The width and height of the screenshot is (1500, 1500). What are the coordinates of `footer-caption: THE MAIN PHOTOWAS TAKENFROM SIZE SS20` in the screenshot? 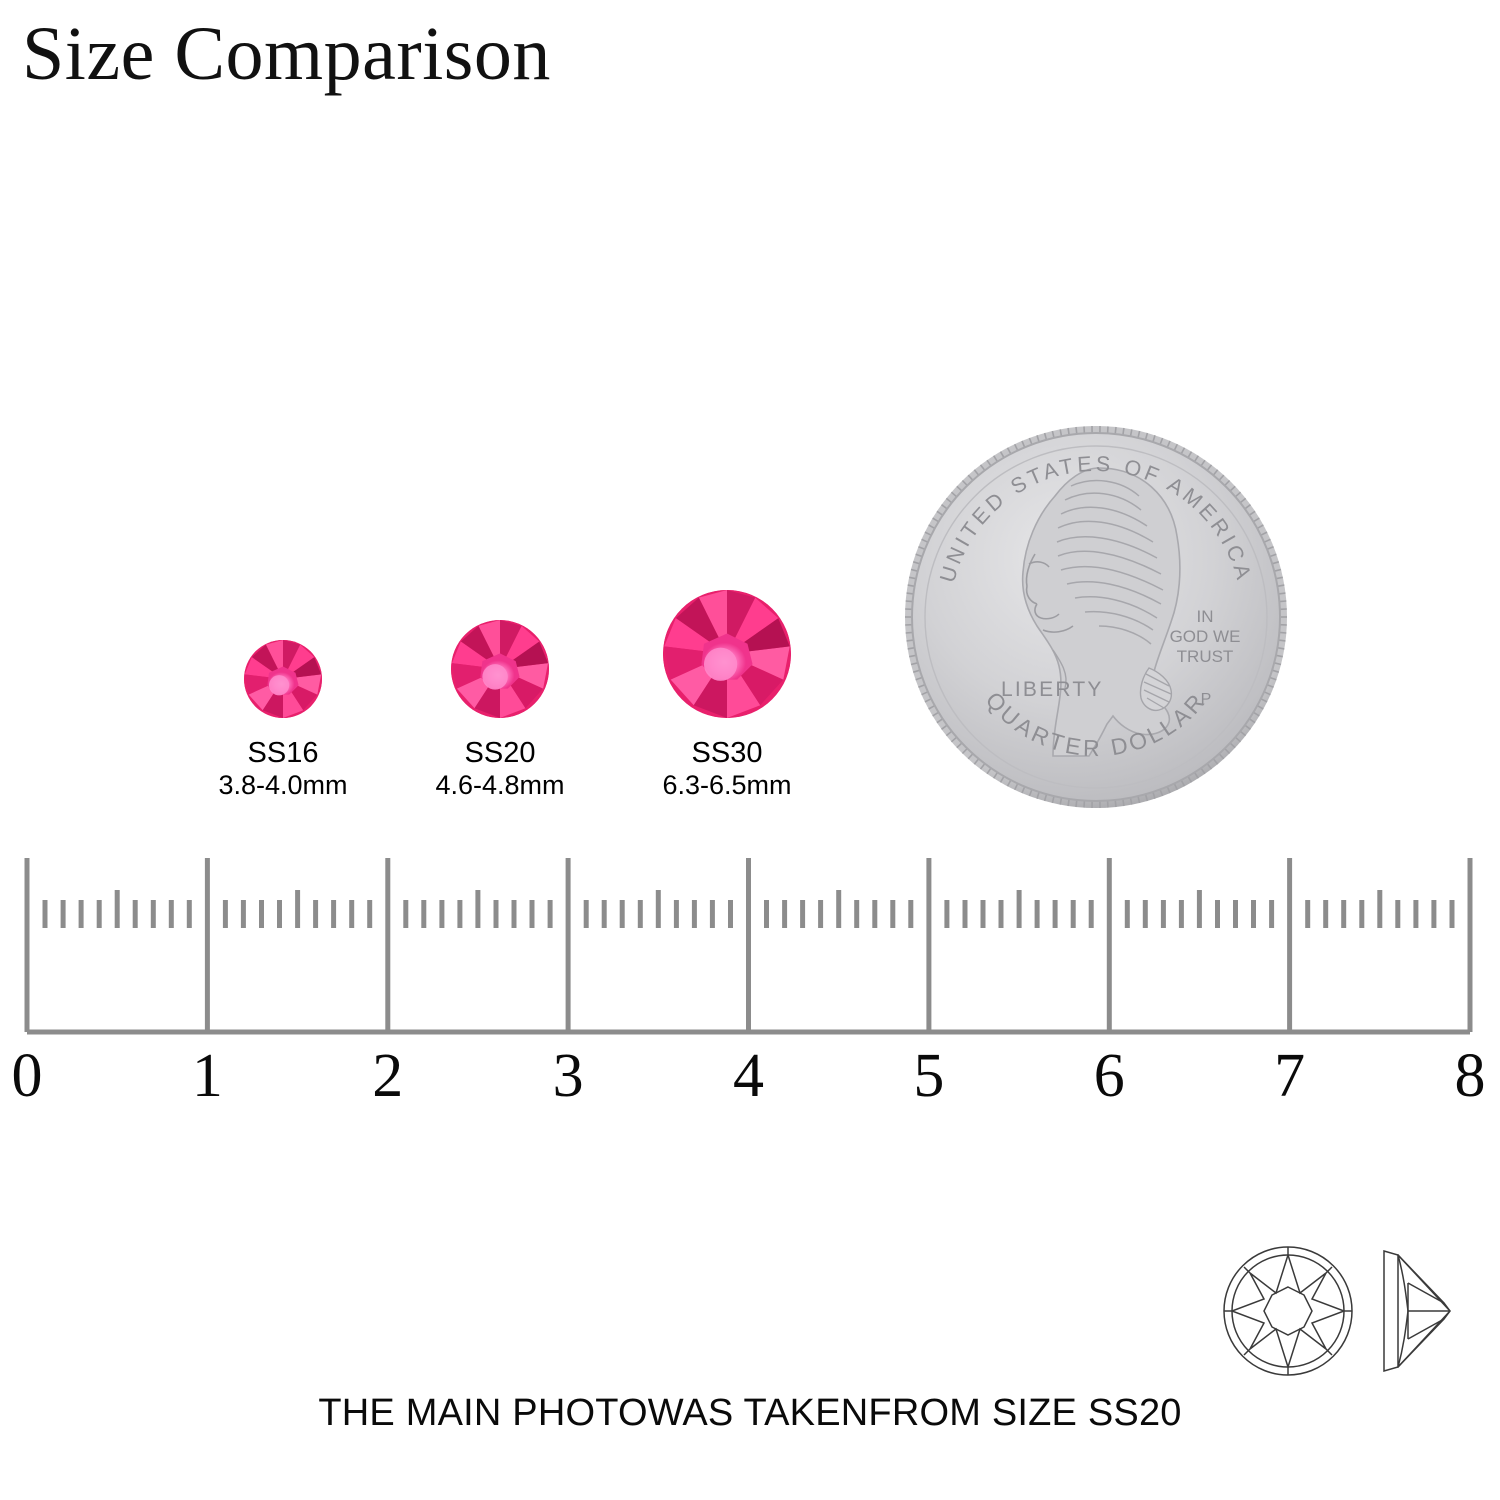 It's located at (750, 1413).